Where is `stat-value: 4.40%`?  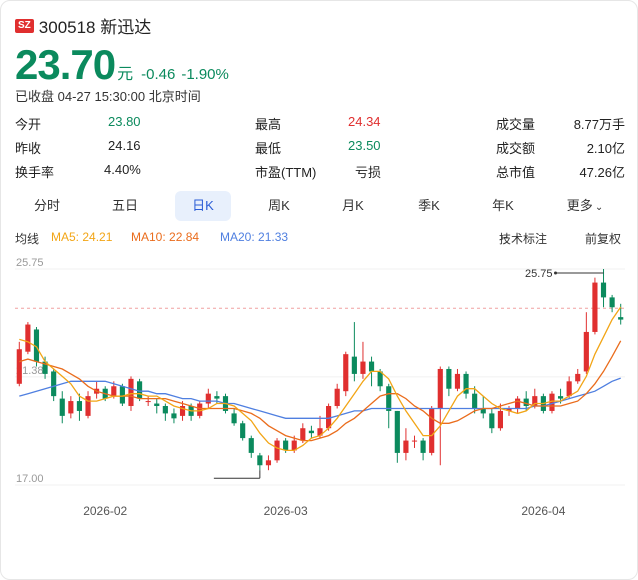 stat-value: 4.40% is located at coordinates (122, 169).